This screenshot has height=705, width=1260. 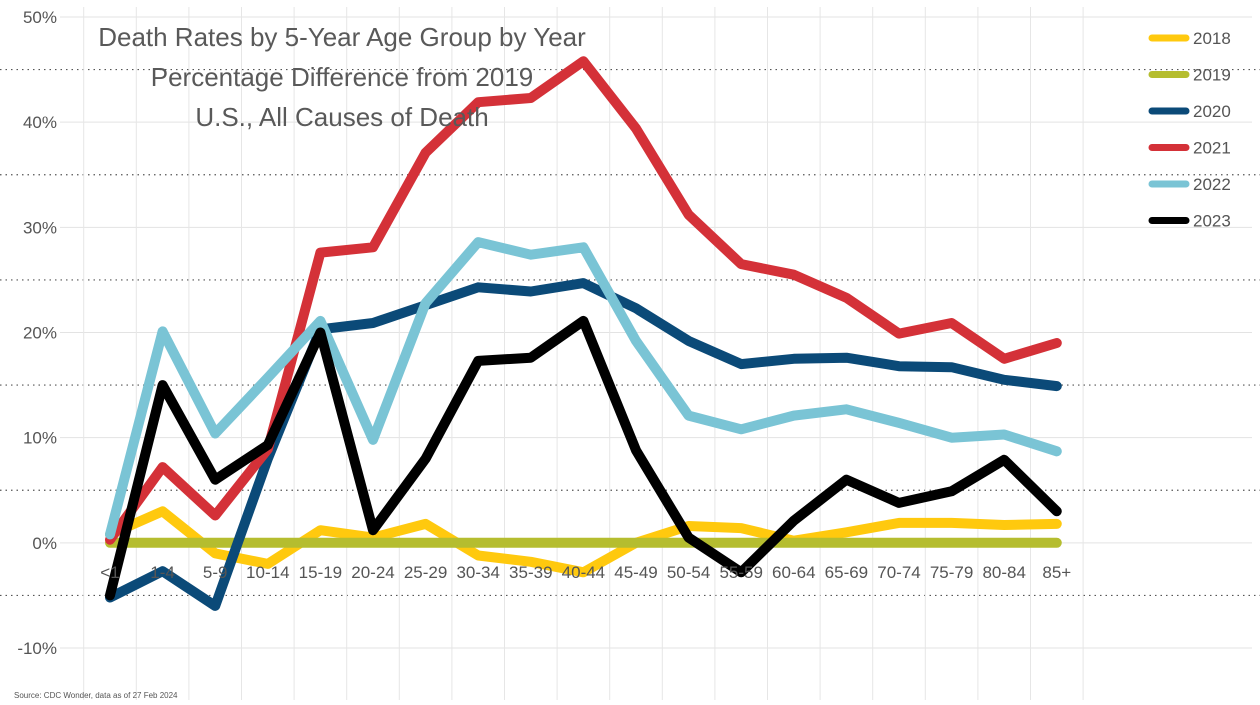 I want to click on y-tick-label: 20%, so click(x=40, y=333).